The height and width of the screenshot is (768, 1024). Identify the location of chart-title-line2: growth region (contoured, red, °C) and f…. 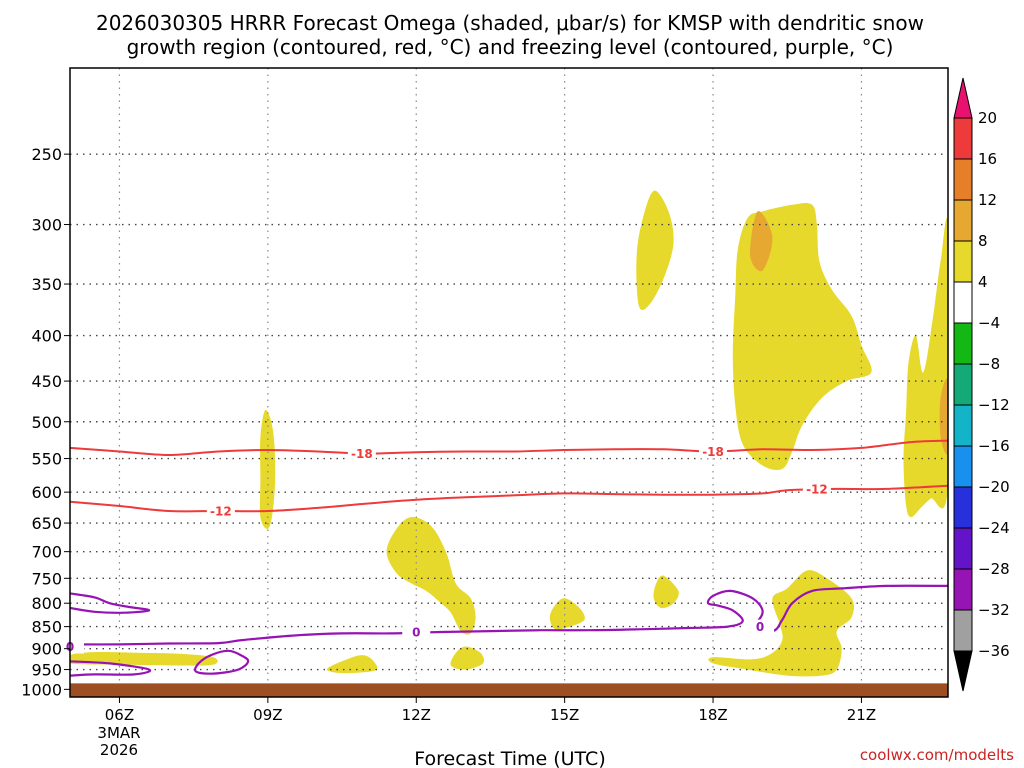
(510, 47).